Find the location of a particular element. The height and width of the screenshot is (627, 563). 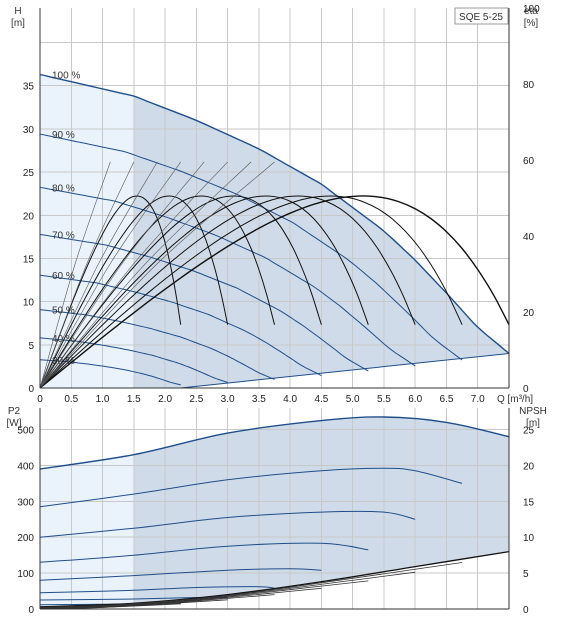

speed-label: 70 % is located at coordinates (63, 235).